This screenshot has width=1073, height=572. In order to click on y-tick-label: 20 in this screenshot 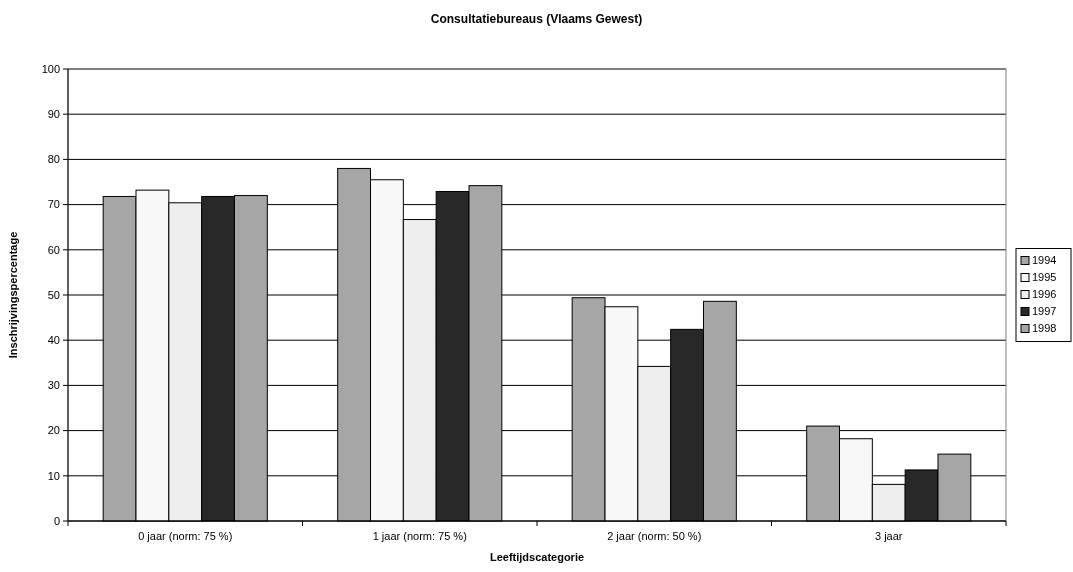, I will do `click(53, 430)`.